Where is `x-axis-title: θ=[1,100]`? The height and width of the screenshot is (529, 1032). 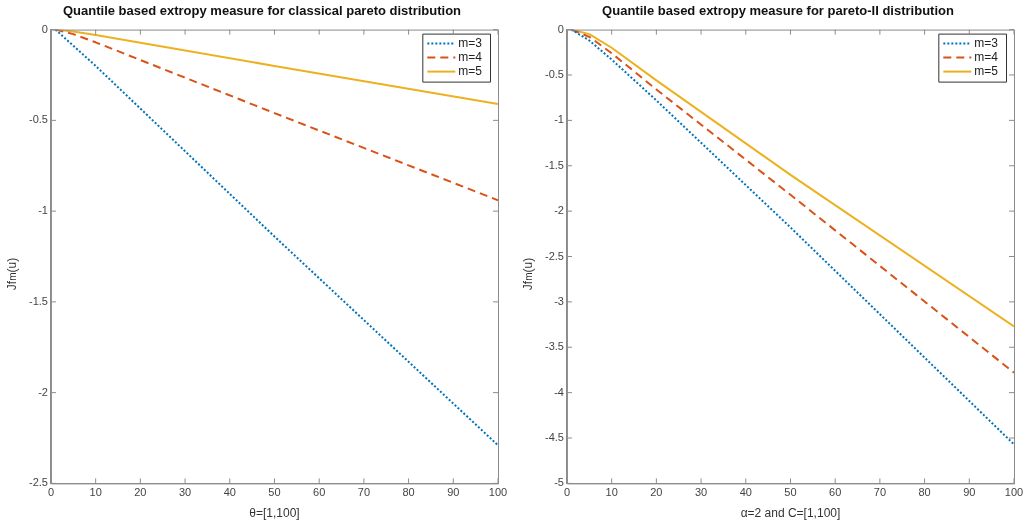 x-axis-title: θ=[1,100] is located at coordinates (274, 513).